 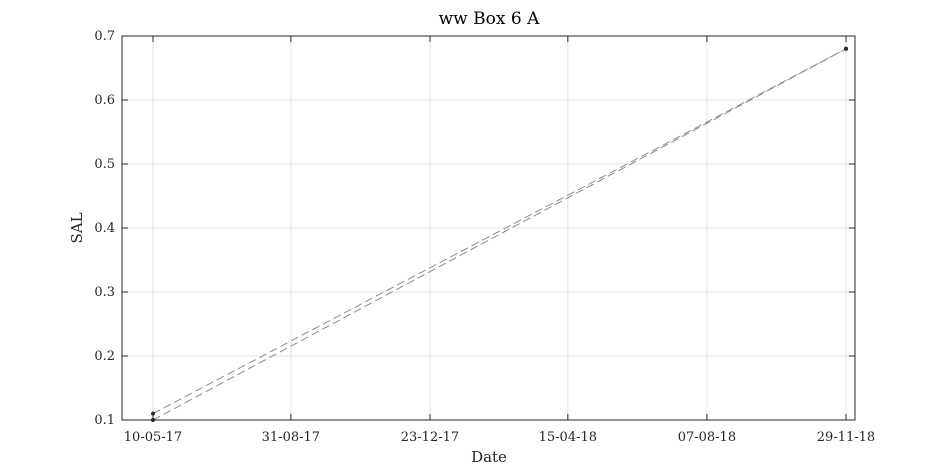 I want to click on x-tick-label: 10-05-17, so click(x=153, y=437).